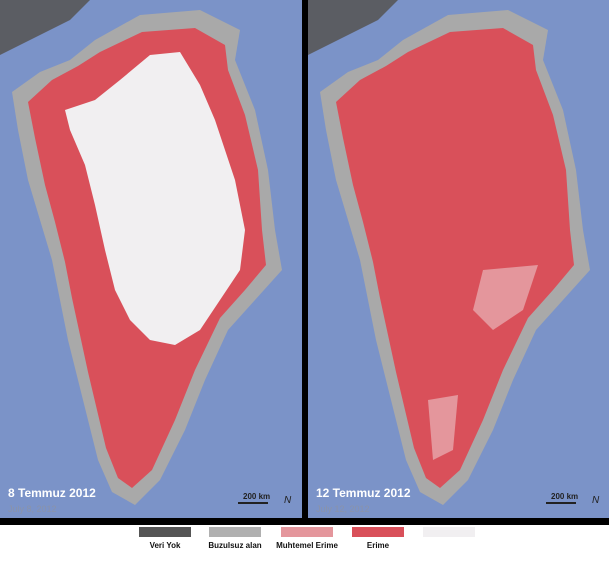  What do you see at coordinates (305, 259) in the screenshot?
I see `divider` at bounding box center [305, 259].